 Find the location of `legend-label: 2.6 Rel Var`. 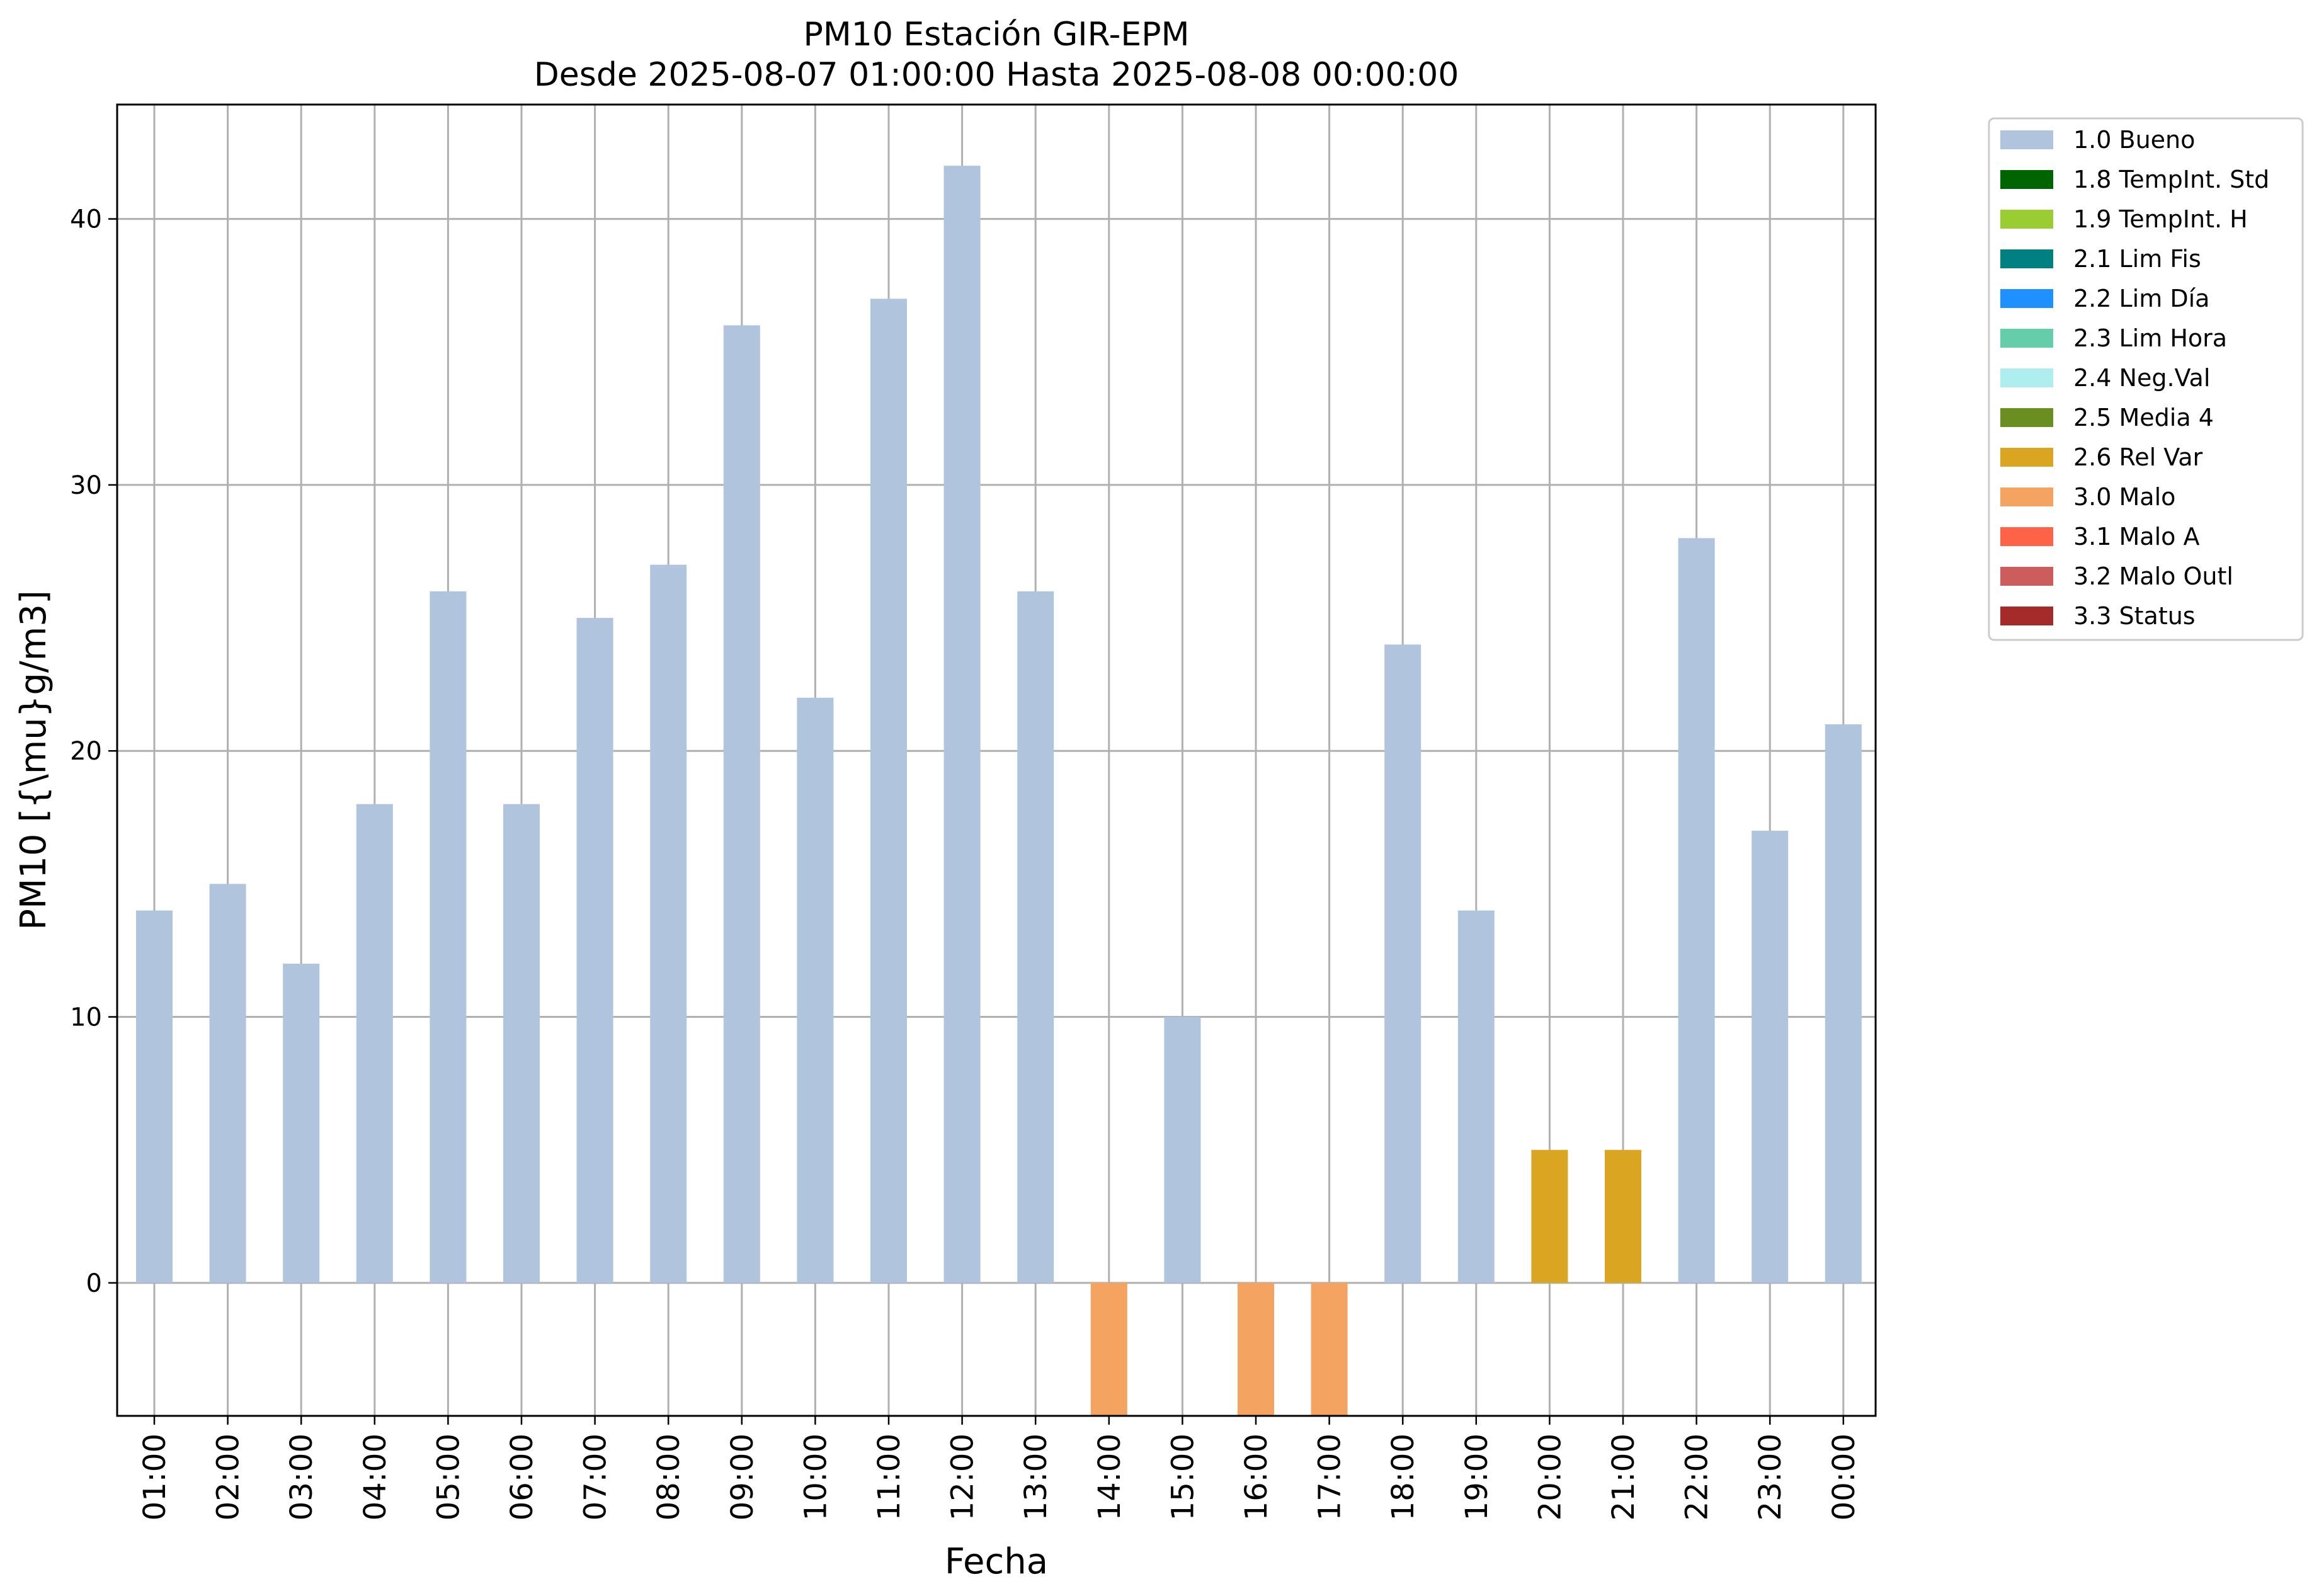

legend-label: 2.6 Rel Var is located at coordinates (2138, 457).